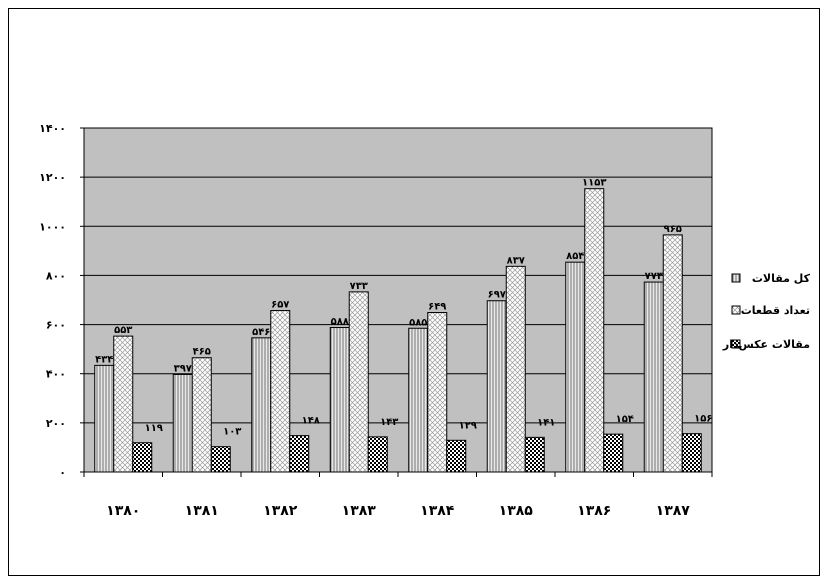  I want to click on y-tick-label: ۴۰۰, so click(56, 374).